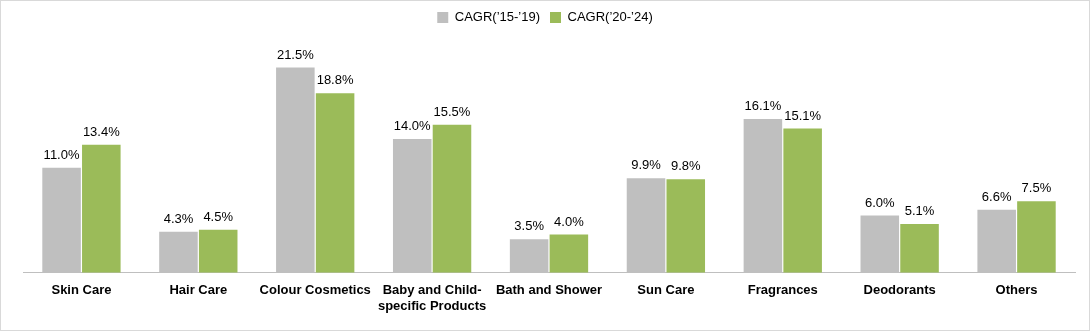  Describe the element at coordinates (452, 111) in the screenshot. I see `data-label: 15.5%` at that location.